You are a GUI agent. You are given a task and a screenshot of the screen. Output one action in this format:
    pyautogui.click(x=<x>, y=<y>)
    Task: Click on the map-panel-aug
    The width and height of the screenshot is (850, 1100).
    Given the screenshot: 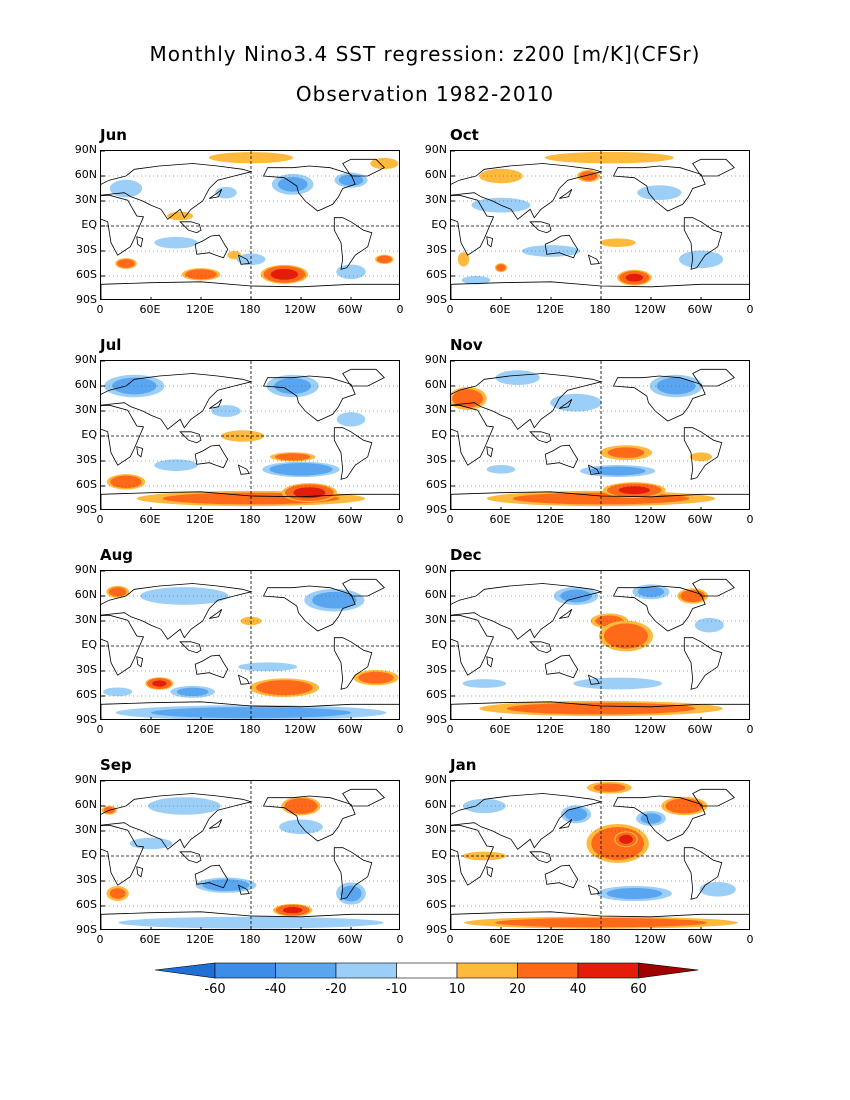 What is the action you would take?
    pyautogui.click(x=250, y=645)
    